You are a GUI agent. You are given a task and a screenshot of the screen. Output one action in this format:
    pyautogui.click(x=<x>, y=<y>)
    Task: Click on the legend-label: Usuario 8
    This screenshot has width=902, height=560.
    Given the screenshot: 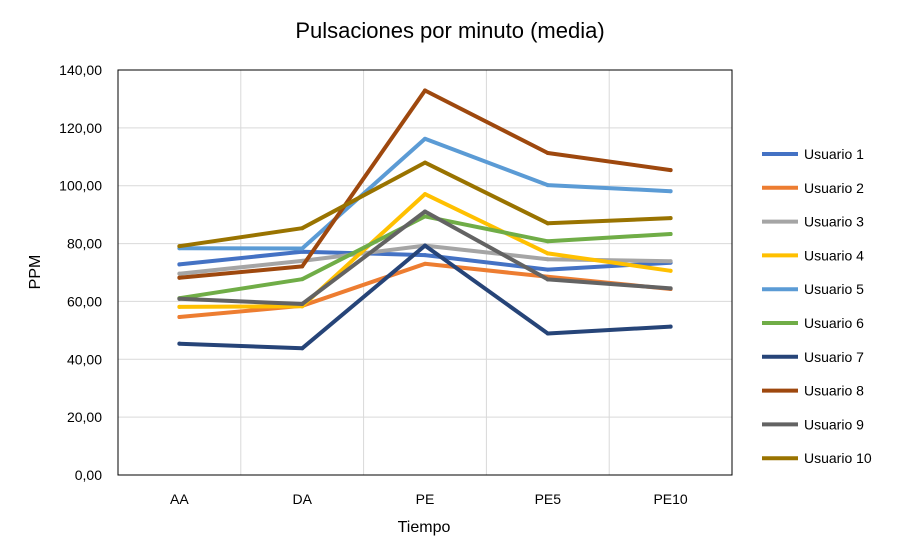 What is the action you would take?
    pyautogui.click(x=834, y=391)
    